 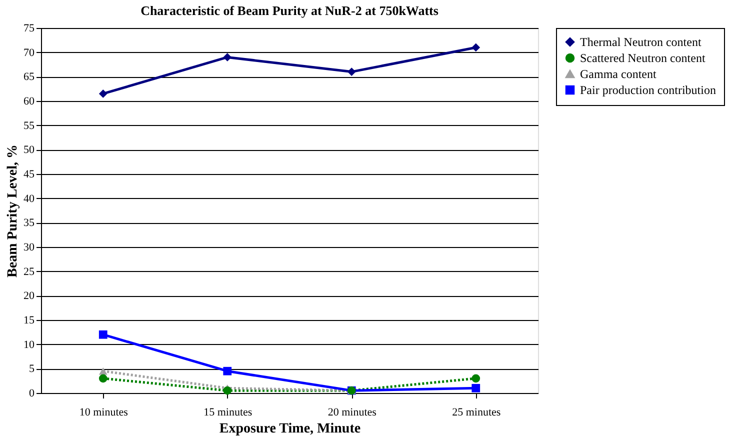 I want to click on legend-label: Pair production contribution, so click(x=648, y=90).